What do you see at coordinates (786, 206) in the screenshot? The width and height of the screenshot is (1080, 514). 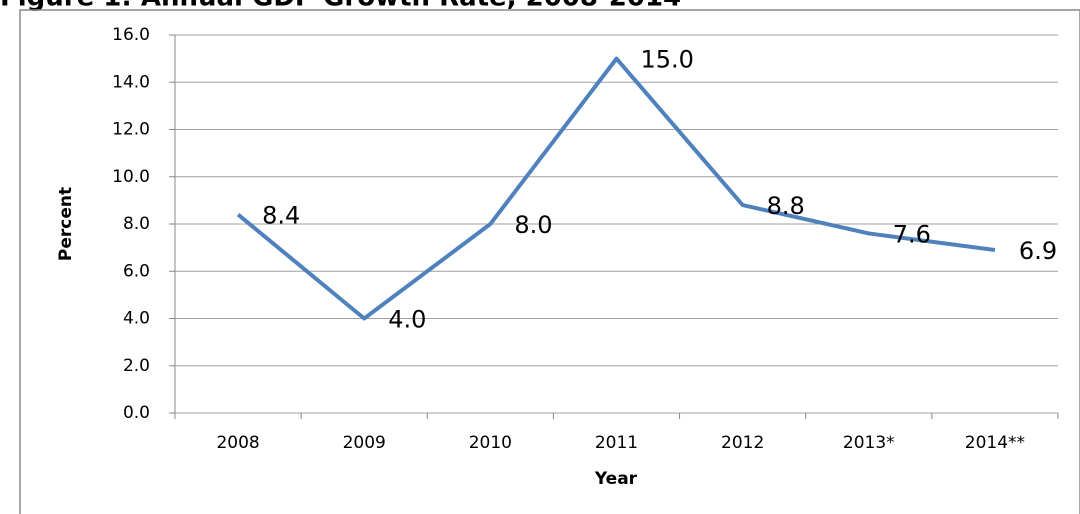 I see `data-label: 8.8` at bounding box center [786, 206].